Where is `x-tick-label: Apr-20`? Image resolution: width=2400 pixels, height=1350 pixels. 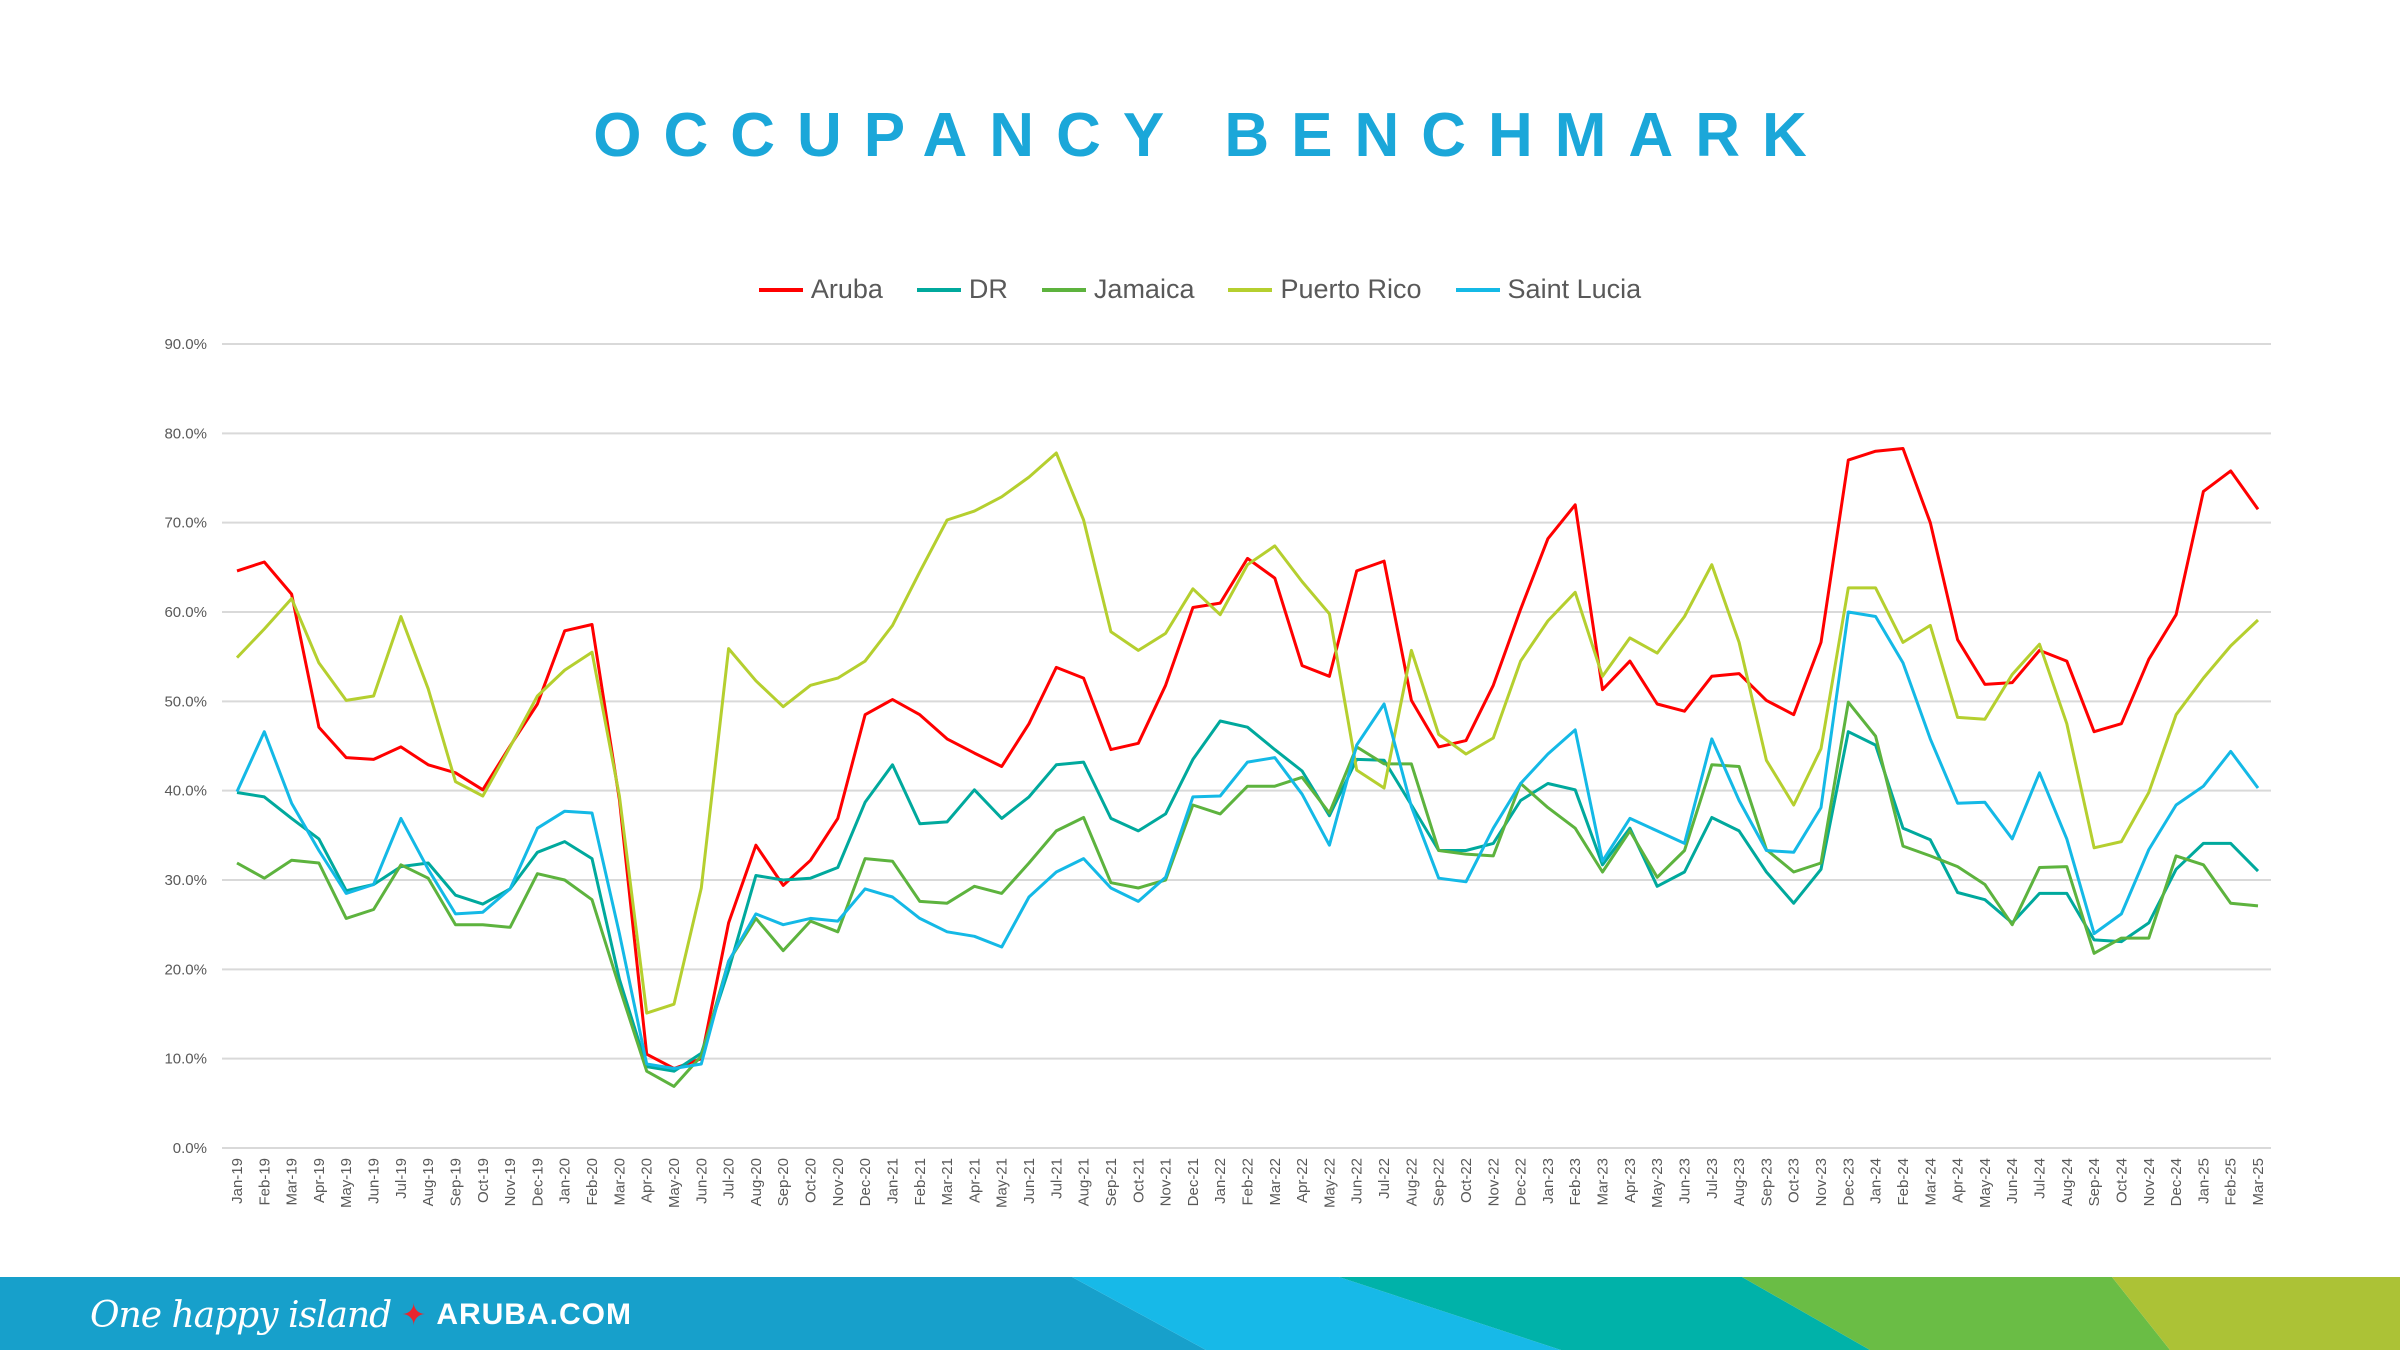
x-tick-label: Apr-20 is located at coordinates (647, 1180).